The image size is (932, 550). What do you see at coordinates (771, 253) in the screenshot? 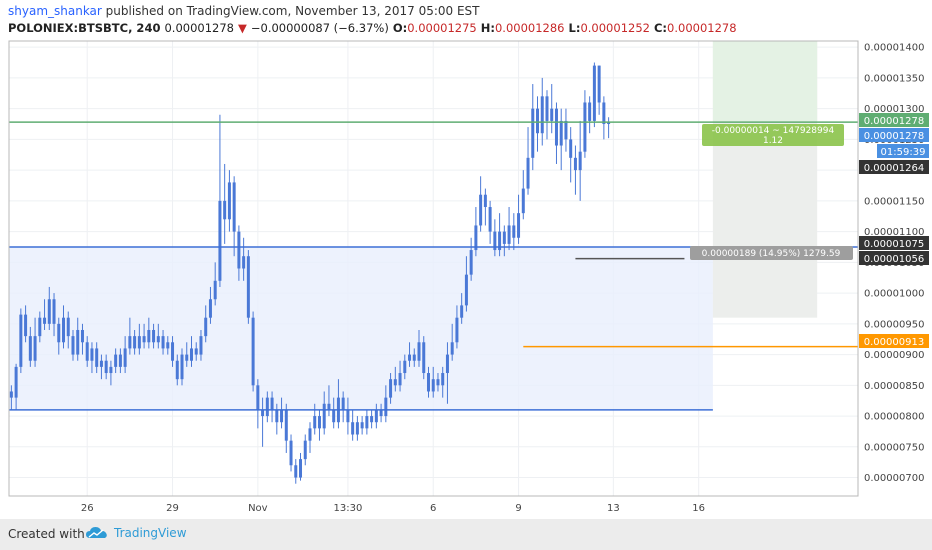
I see `measure-label-gray: 0.00000189 (14.95%) 1279.59` at bounding box center [771, 253].